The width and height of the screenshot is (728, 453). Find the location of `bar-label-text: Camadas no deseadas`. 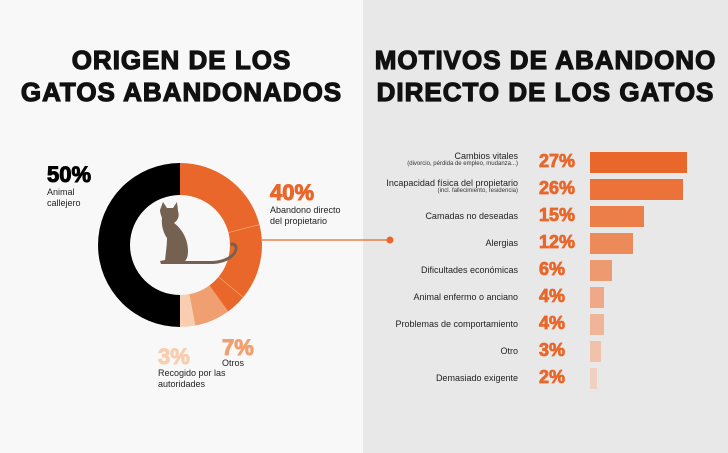

bar-label-text: Camadas no deseadas is located at coordinates (471, 216).